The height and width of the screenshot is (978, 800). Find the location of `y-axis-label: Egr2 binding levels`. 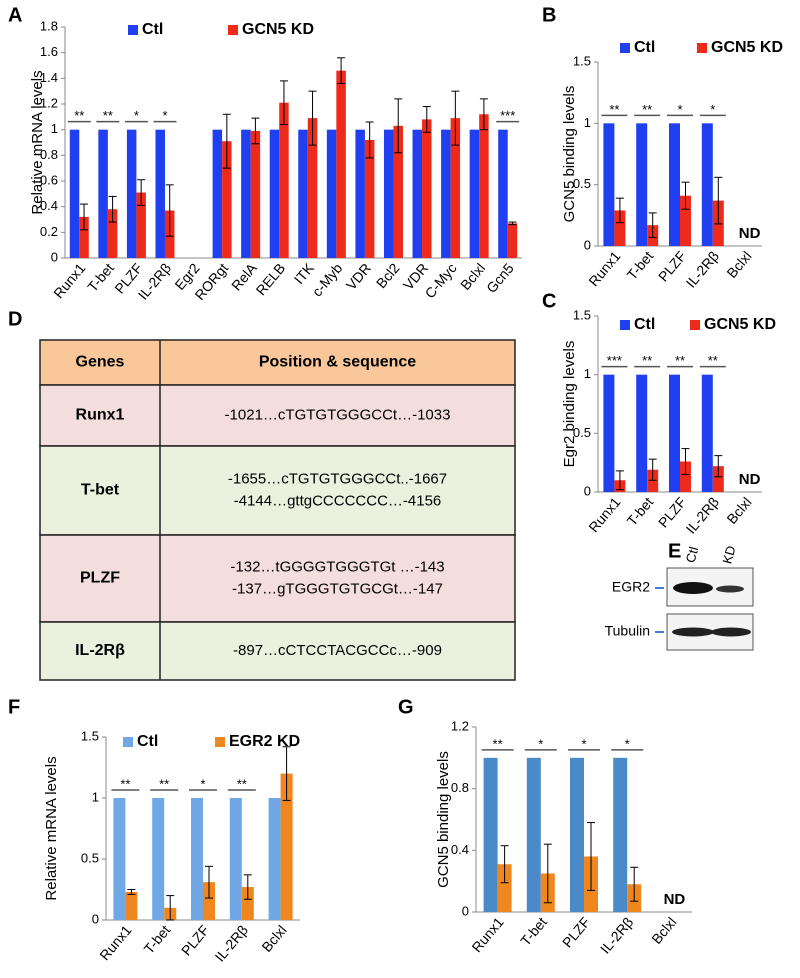

y-axis-label: Egr2 binding levels is located at coordinates (569, 404).